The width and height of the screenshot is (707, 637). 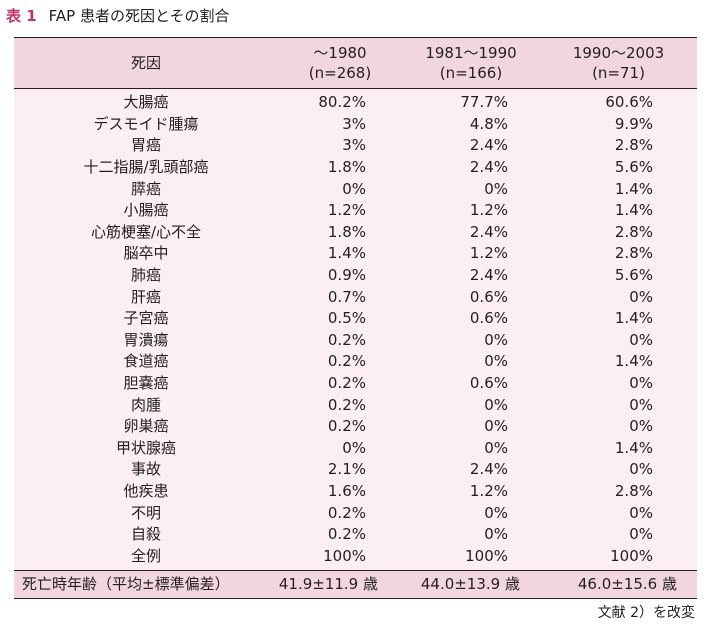 What do you see at coordinates (346, 490) in the screenshot?
I see `value-cell-period-1: 1.6%` at bounding box center [346, 490].